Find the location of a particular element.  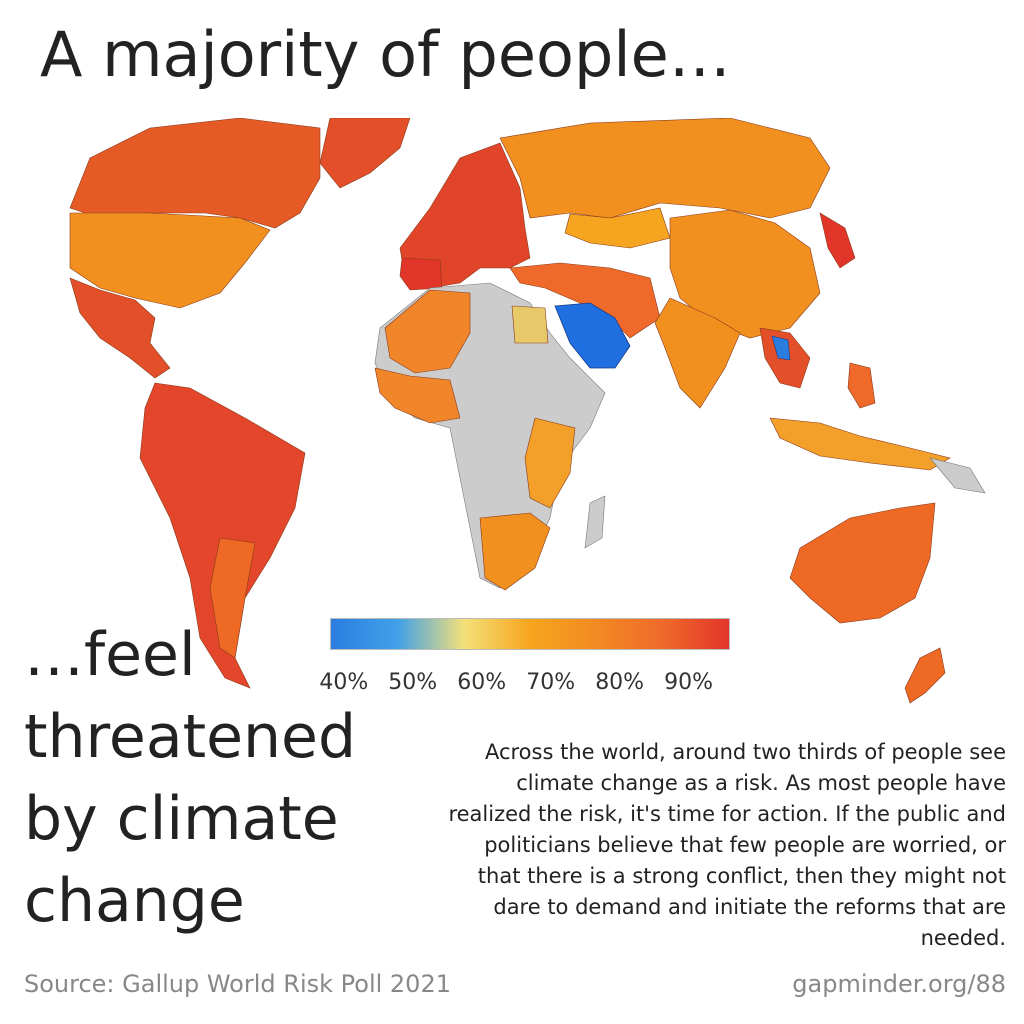

site-link: gapminder.org/88 is located at coordinates (899, 984).